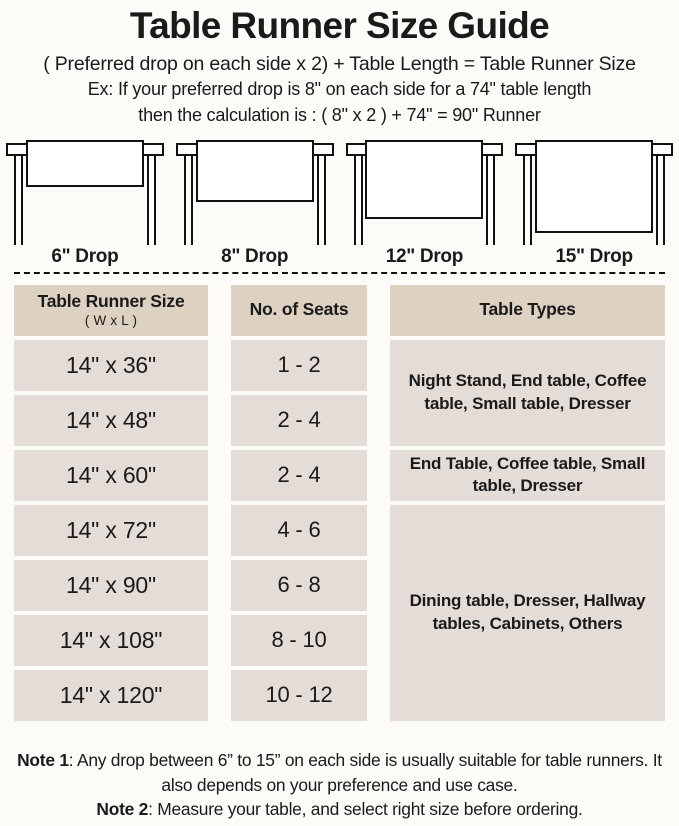  What do you see at coordinates (43, 759) in the screenshot?
I see `note-1-label: Note 1` at bounding box center [43, 759].